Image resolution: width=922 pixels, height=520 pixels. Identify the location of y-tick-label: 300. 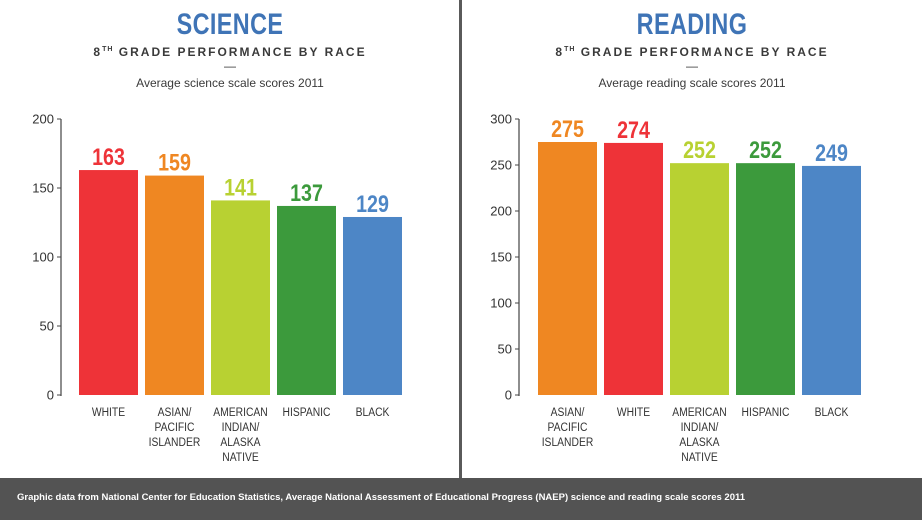
(501, 119).